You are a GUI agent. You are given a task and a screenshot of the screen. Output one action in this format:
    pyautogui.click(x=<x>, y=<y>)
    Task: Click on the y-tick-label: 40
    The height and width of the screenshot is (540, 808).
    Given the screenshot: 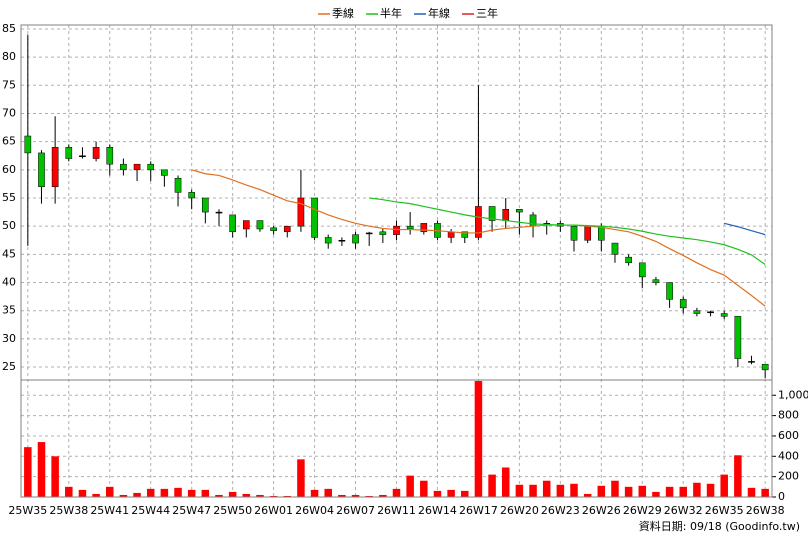 What is the action you would take?
    pyautogui.click(x=9, y=282)
    